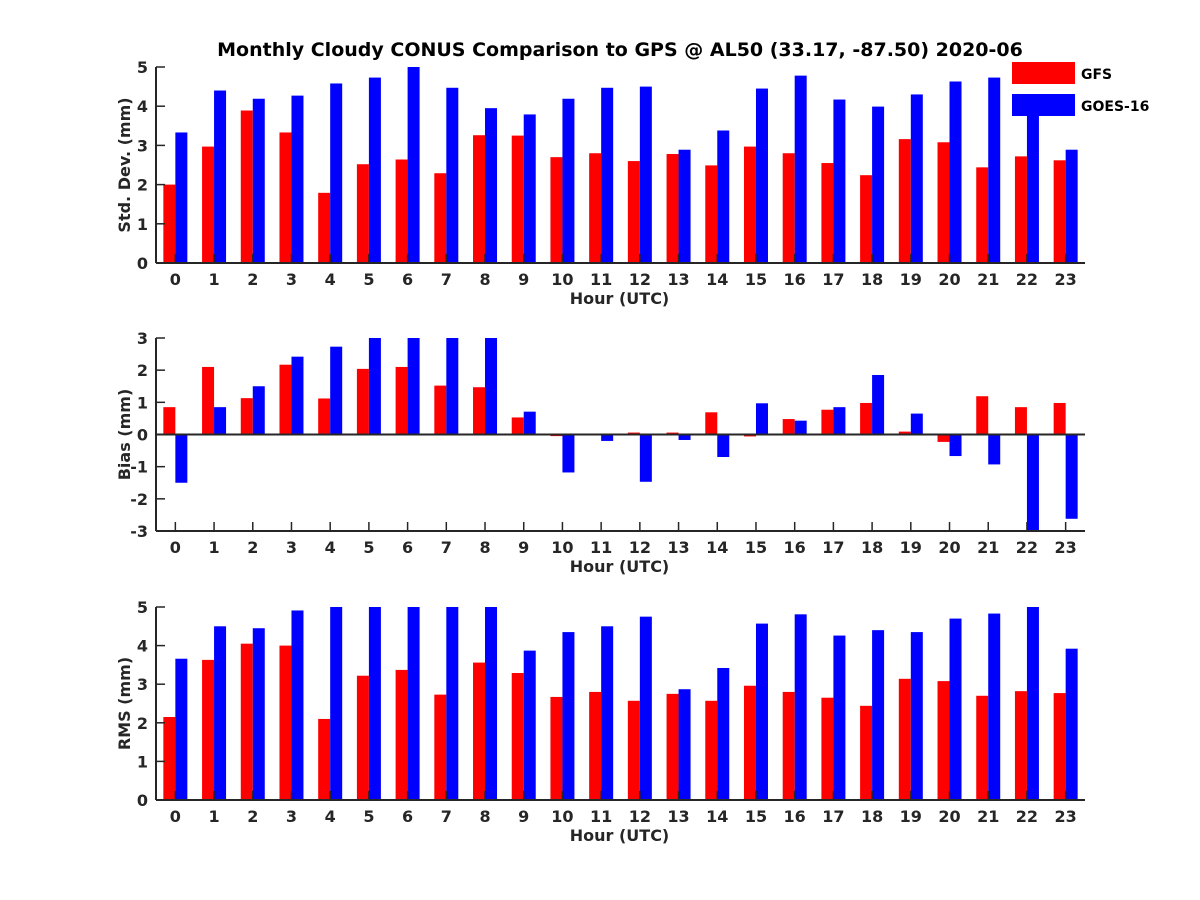 The height and width of the screenshot is (900, 1200). I want to click on x-tick-label: 12, so click(640, 279).